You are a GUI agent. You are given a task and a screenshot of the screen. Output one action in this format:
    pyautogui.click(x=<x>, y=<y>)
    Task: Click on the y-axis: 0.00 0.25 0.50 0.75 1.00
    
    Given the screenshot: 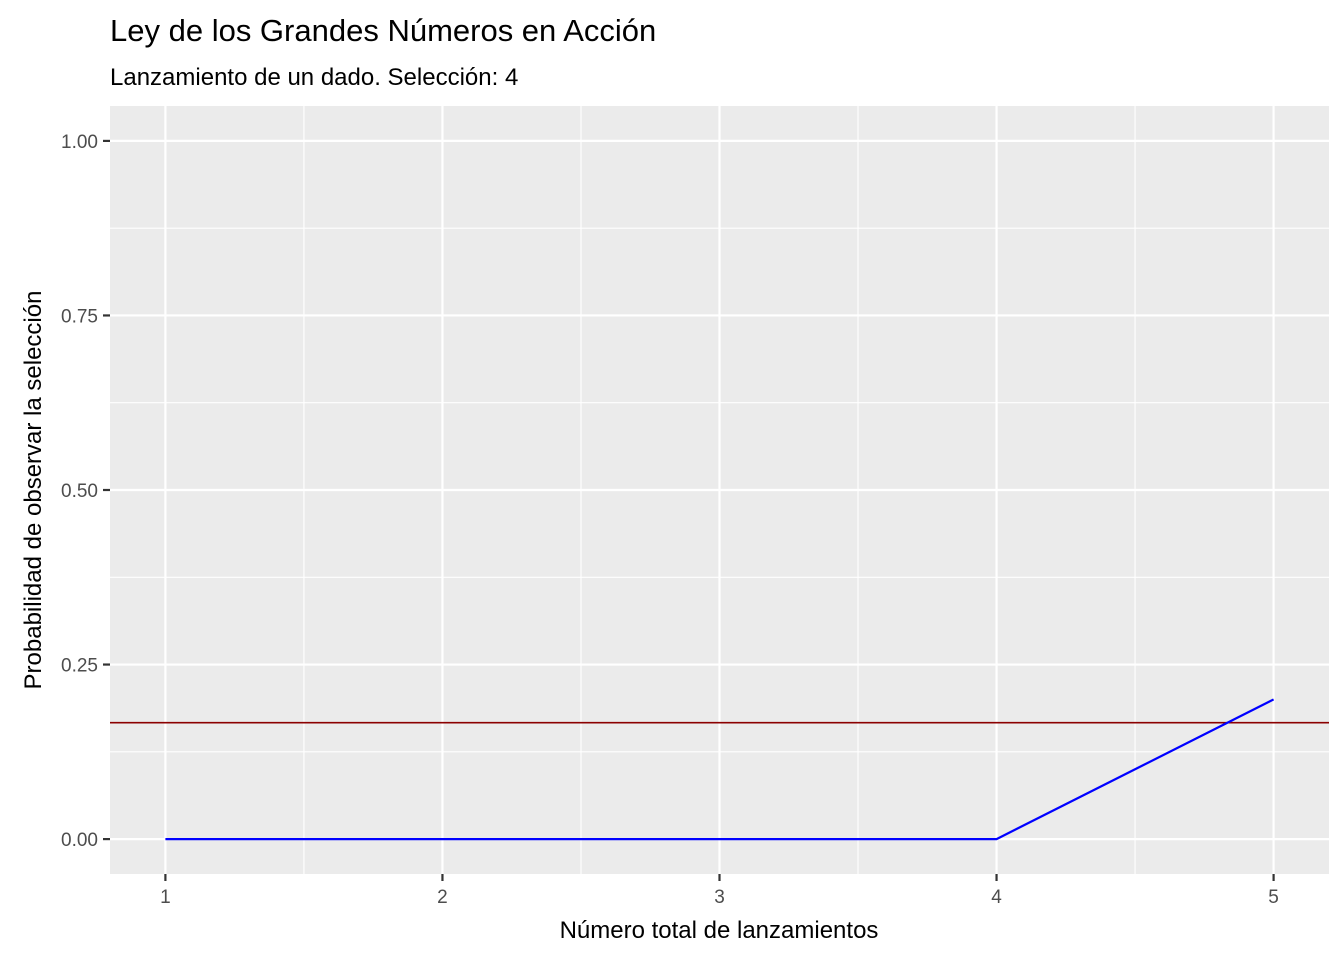 What is the action you would take?
    pyautogui.click(x=85, y=491)
    